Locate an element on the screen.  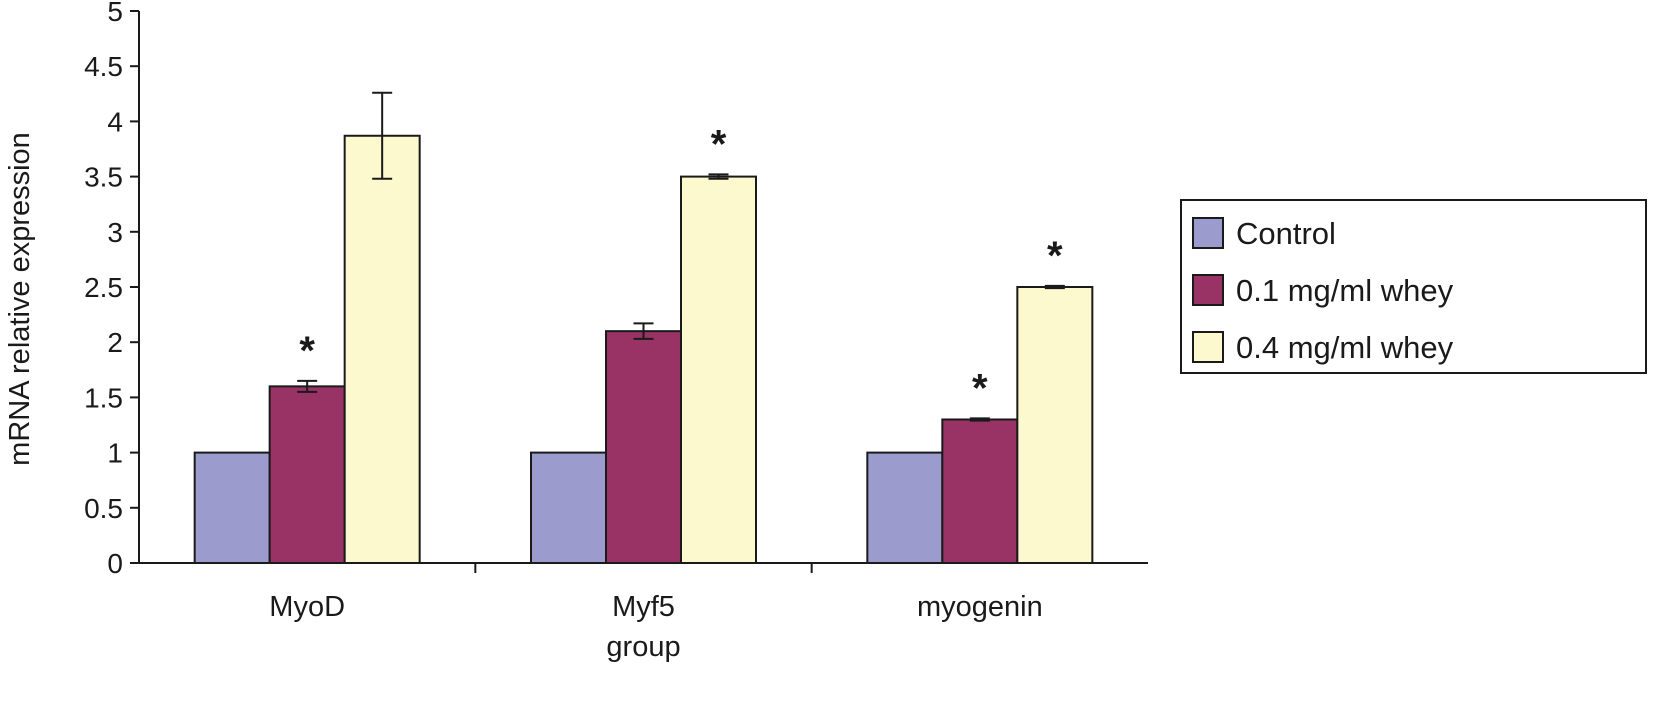
y-tick-label: 4.5 is located at coordinates (103, 66).